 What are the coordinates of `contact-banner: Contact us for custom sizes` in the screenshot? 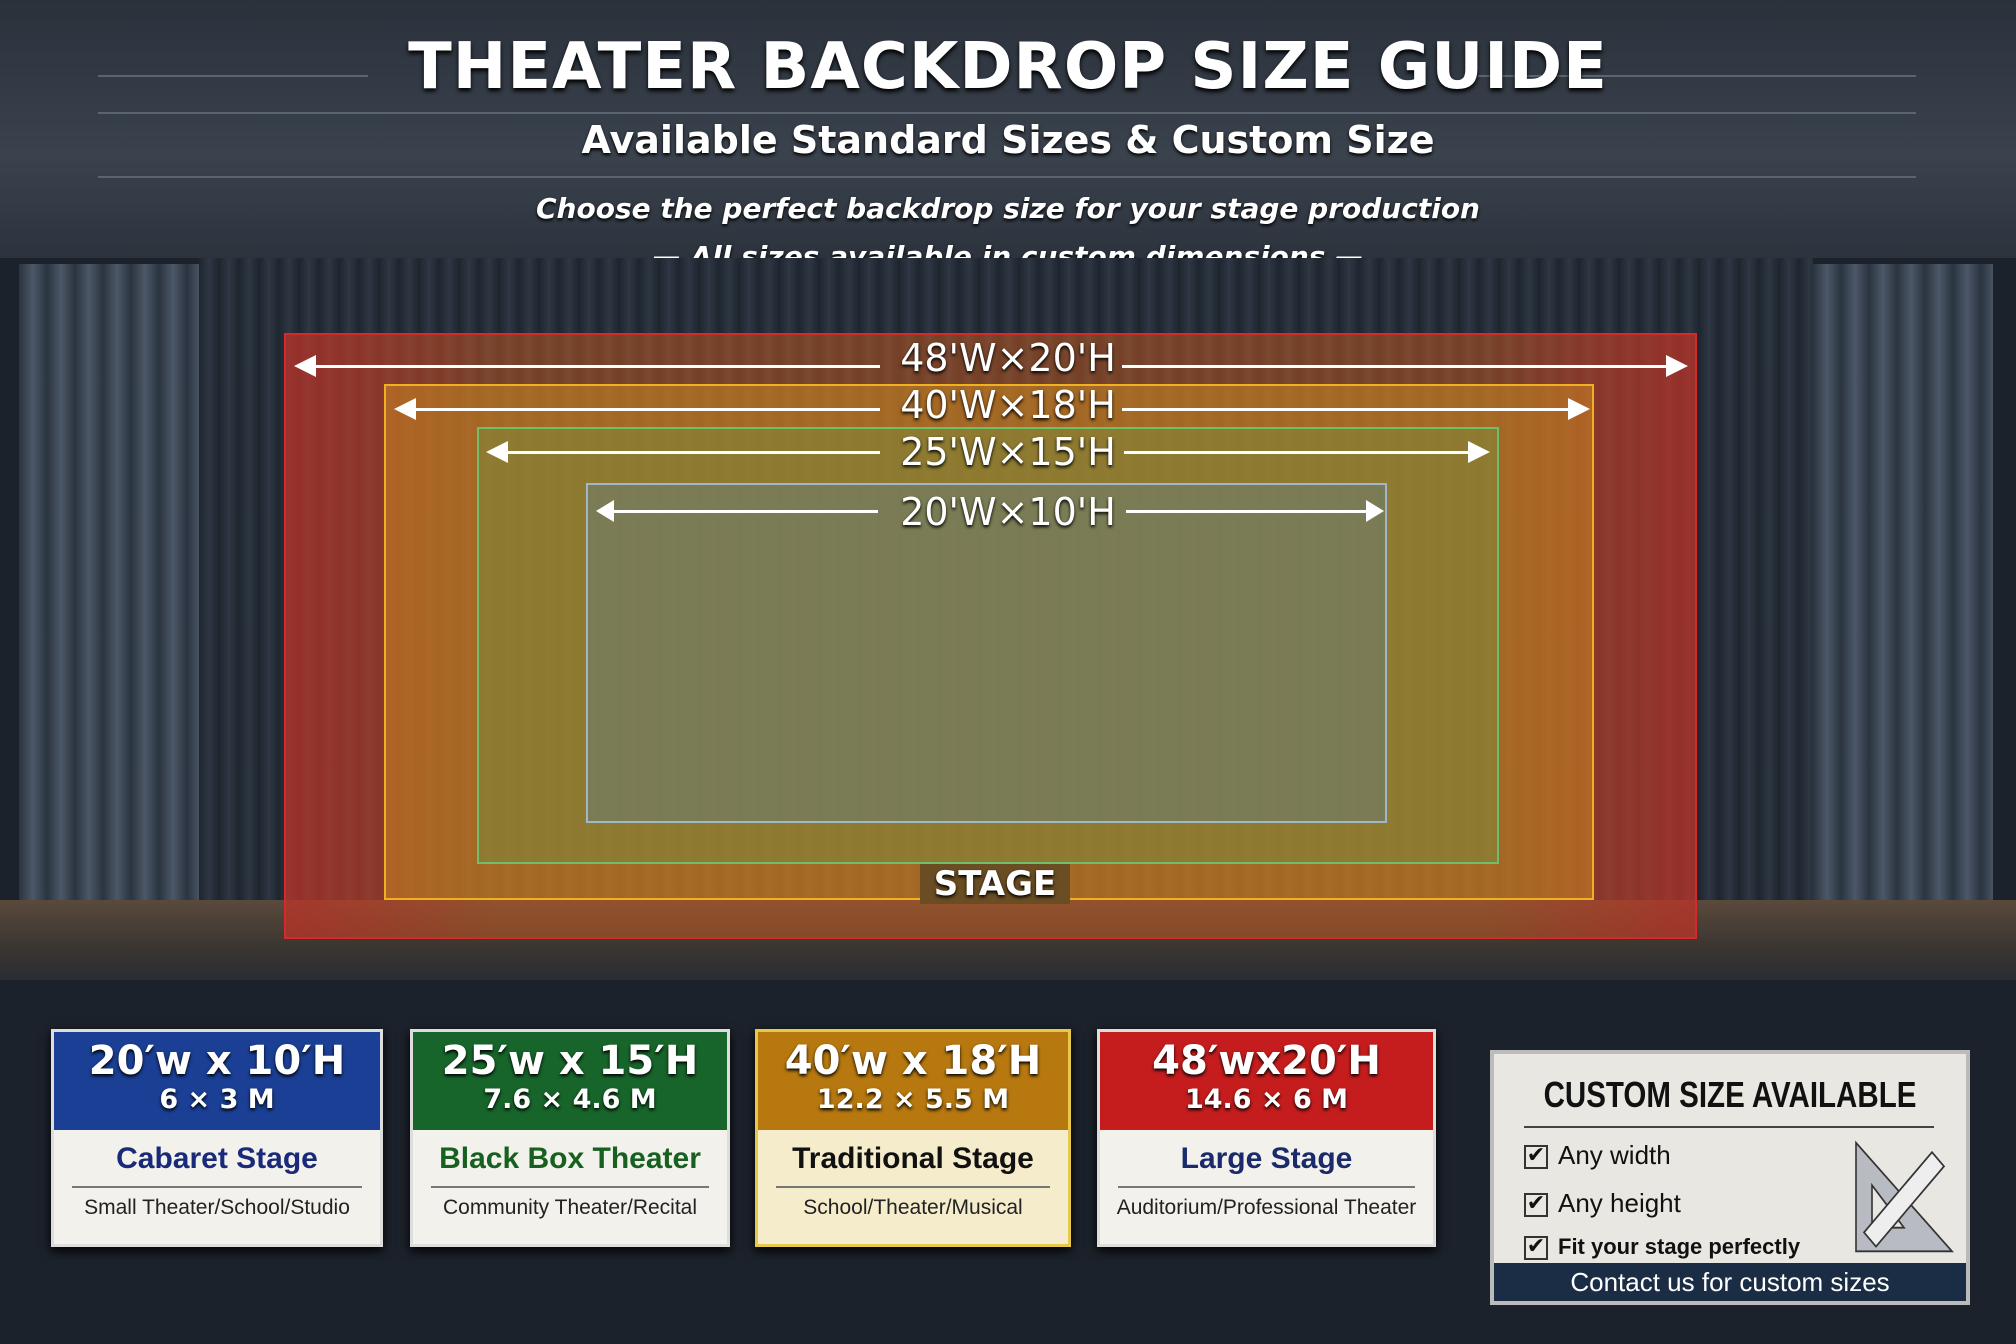 It's located at (1730, 1282).